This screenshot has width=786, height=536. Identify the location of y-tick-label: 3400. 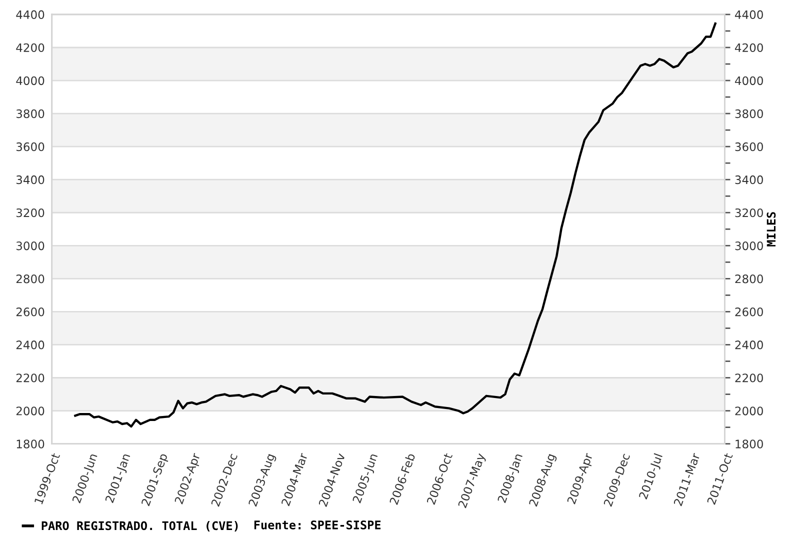
(30, 179).